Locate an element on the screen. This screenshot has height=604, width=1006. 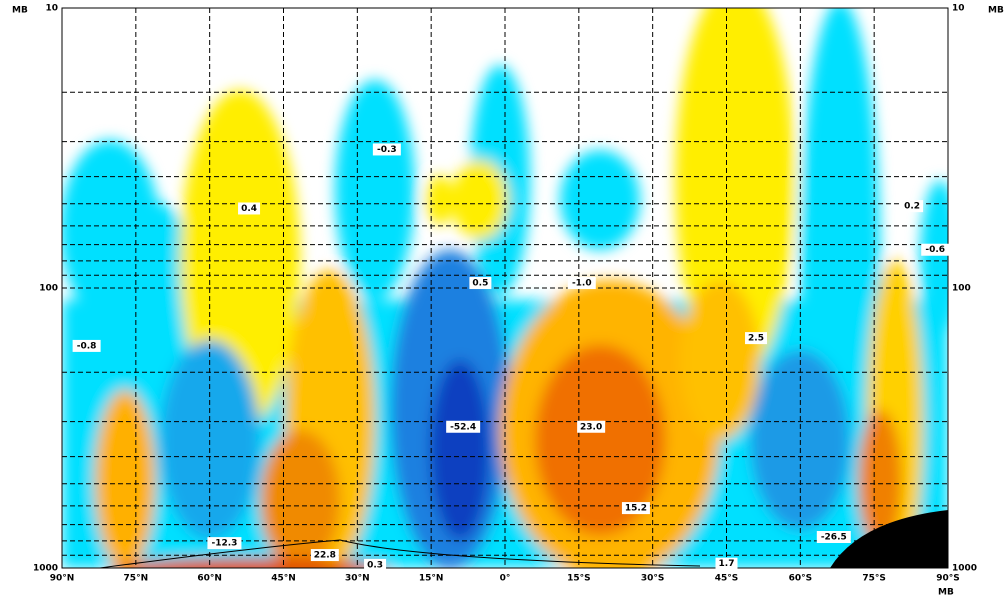
x-tick-label: 90°S is located at coordinates (948, 579).